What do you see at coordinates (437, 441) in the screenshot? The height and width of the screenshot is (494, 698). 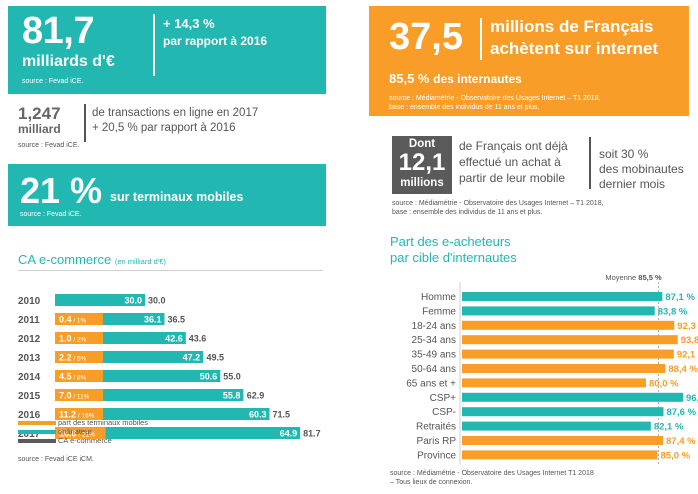 I see `e-buyers-category-label: Paris RP` at bounding box center [437, 441].